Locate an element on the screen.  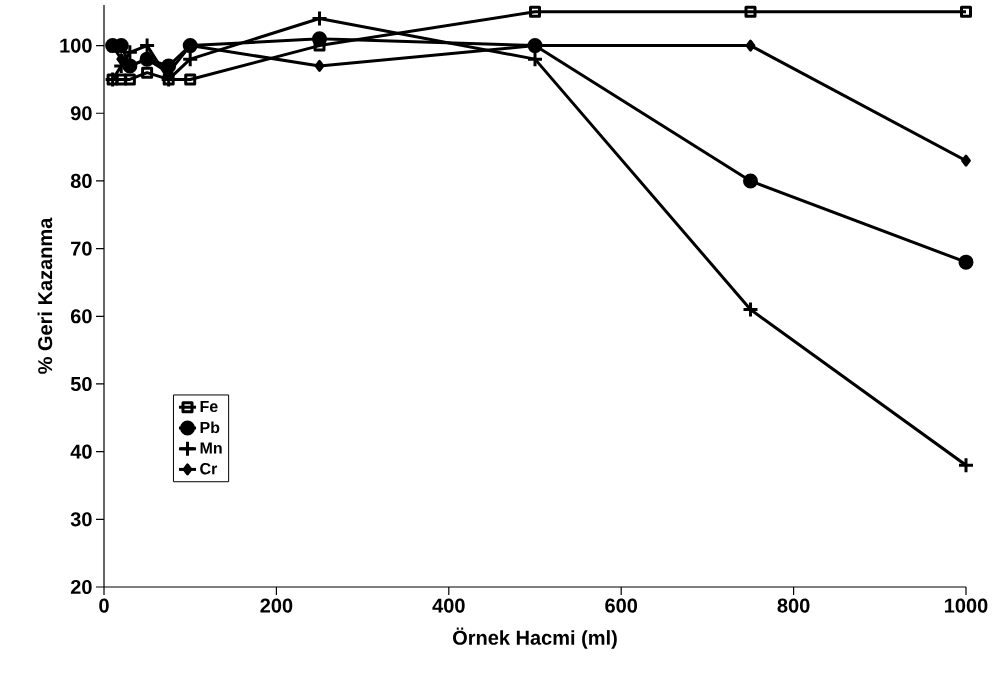
y-tick-label: 40 is located at coordinates (81, 451).